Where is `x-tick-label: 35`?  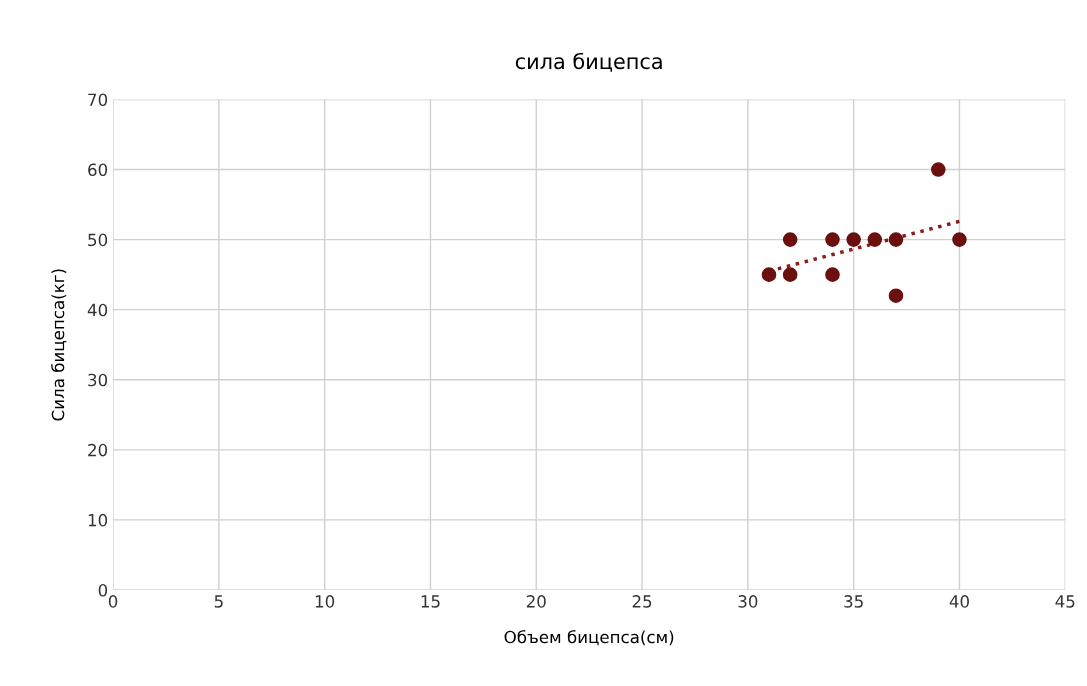 x-tick-label: 35 is located at coordinates (853, 601).